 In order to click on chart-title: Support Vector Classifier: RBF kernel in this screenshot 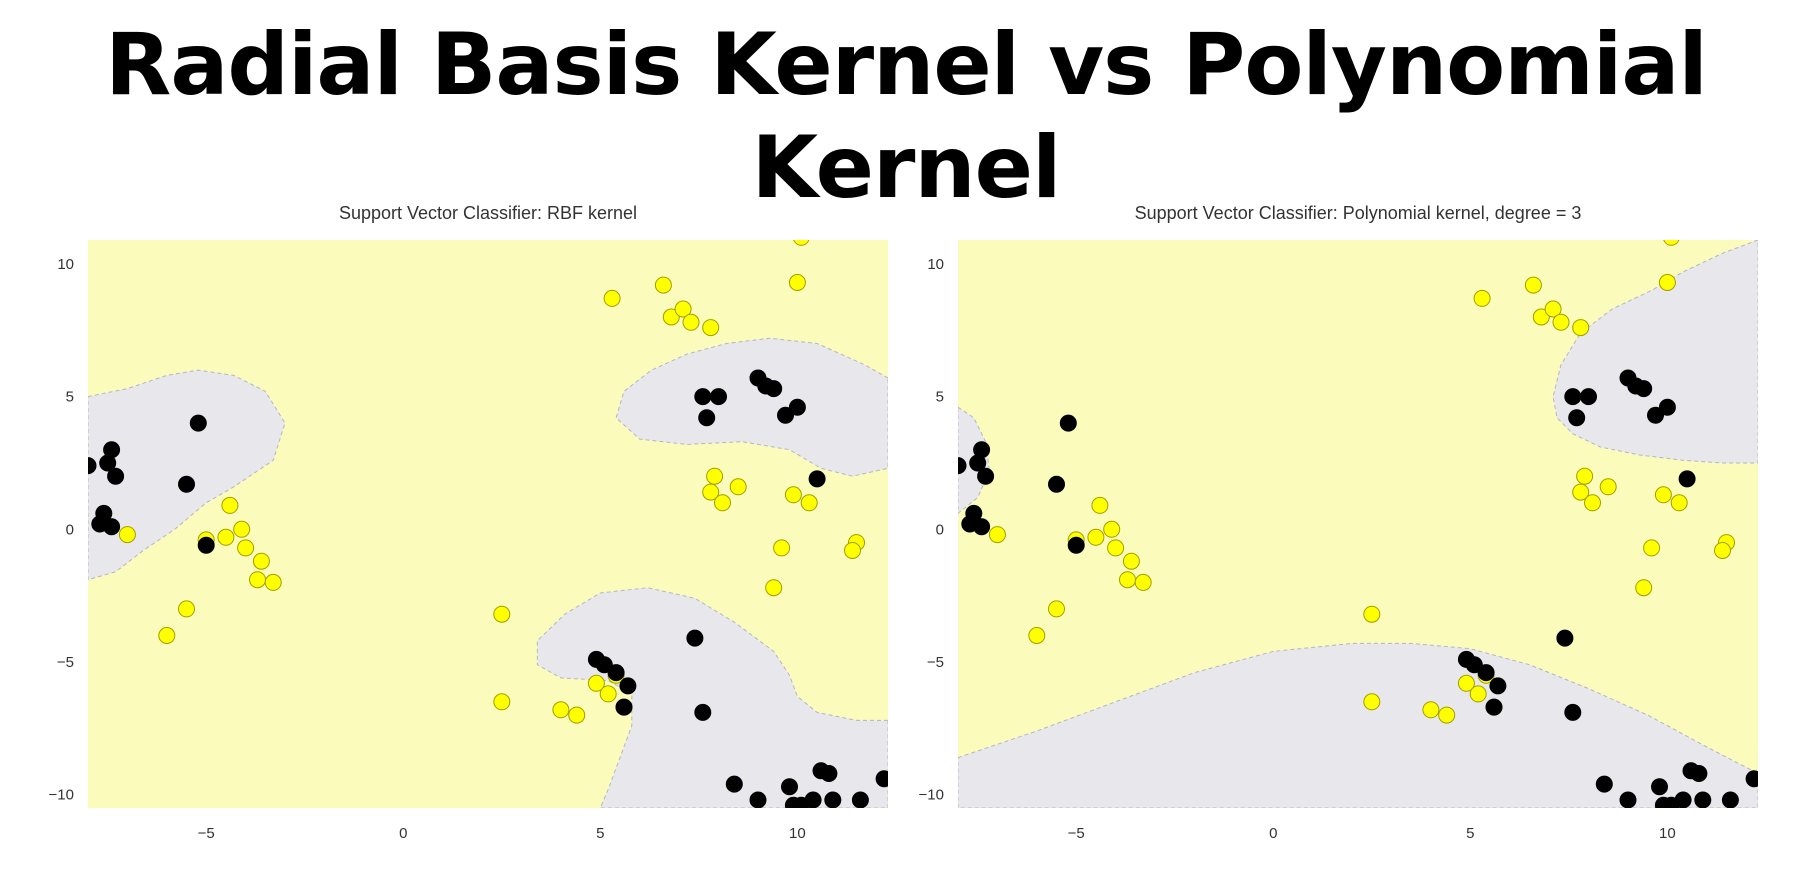, I will do `click(488, 213)`.